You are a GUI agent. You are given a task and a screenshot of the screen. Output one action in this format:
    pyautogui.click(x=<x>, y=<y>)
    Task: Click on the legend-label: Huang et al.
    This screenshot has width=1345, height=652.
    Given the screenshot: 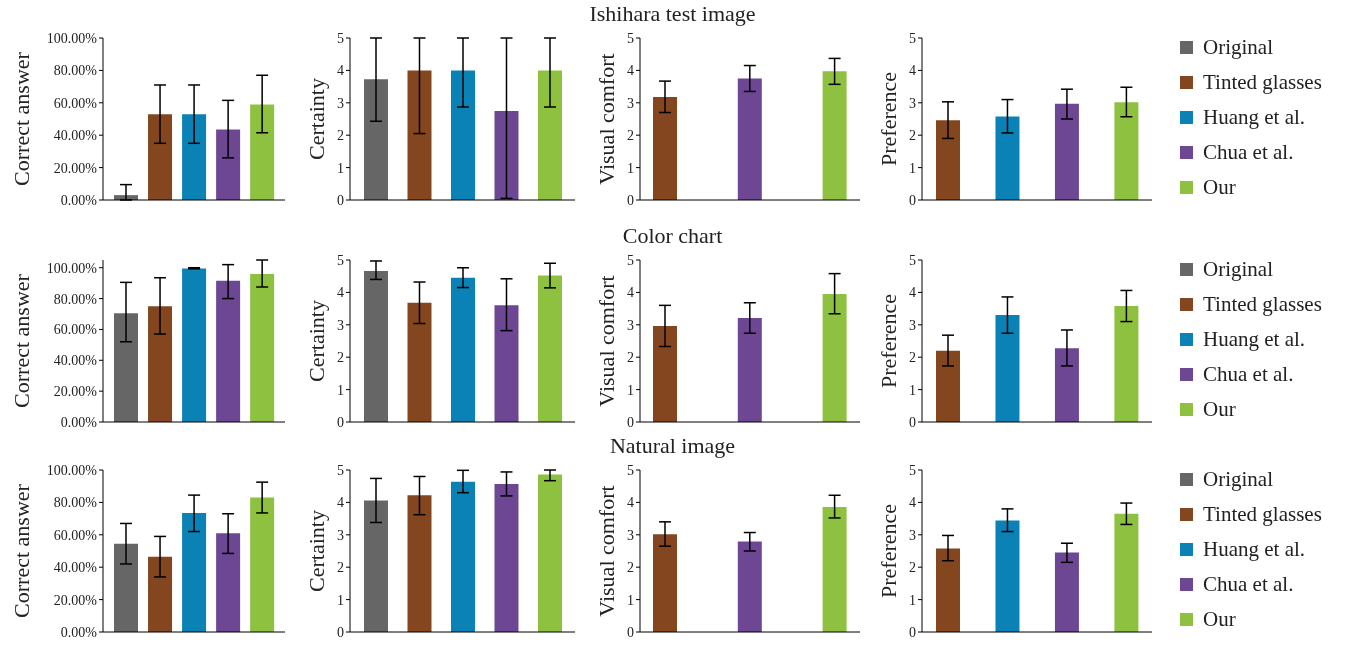 What is the action you would take?
    pyautogui.click(x=1254, y=117)
    